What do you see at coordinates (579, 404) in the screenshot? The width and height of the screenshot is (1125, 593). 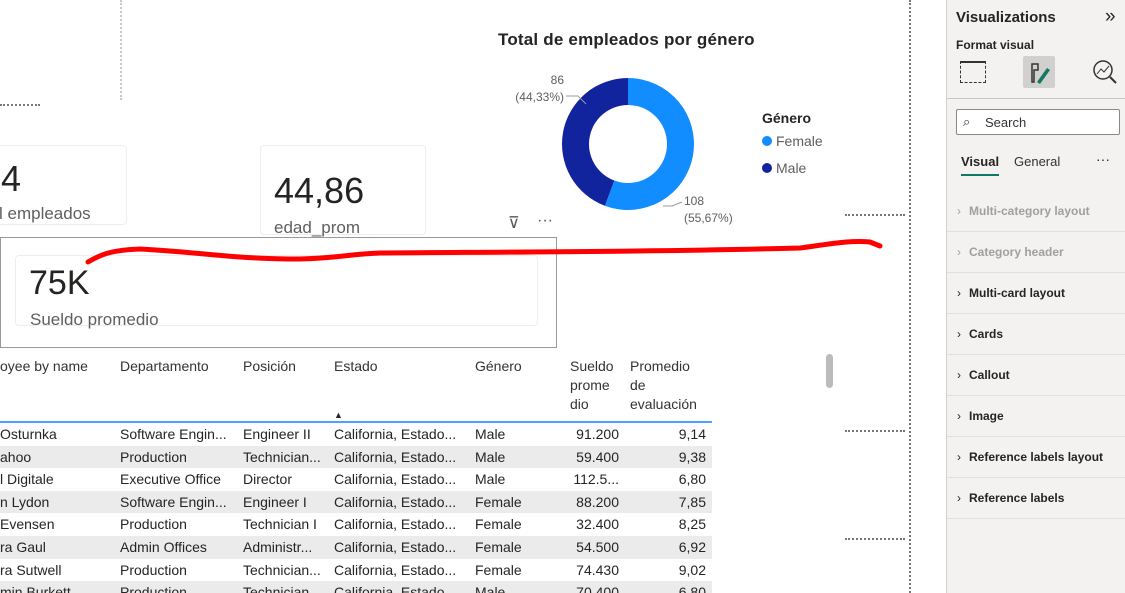 I see `column-header-line: dio` at bounding box center [579, 404].